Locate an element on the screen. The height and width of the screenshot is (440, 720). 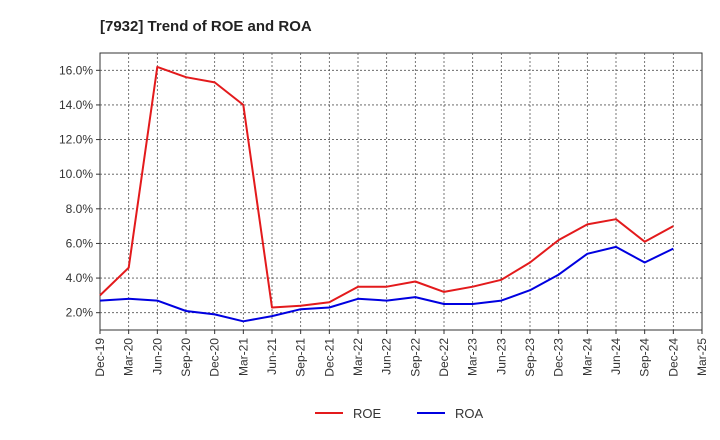
x-tick-label-7: Sep-21 is located at coordinates (301, 357).